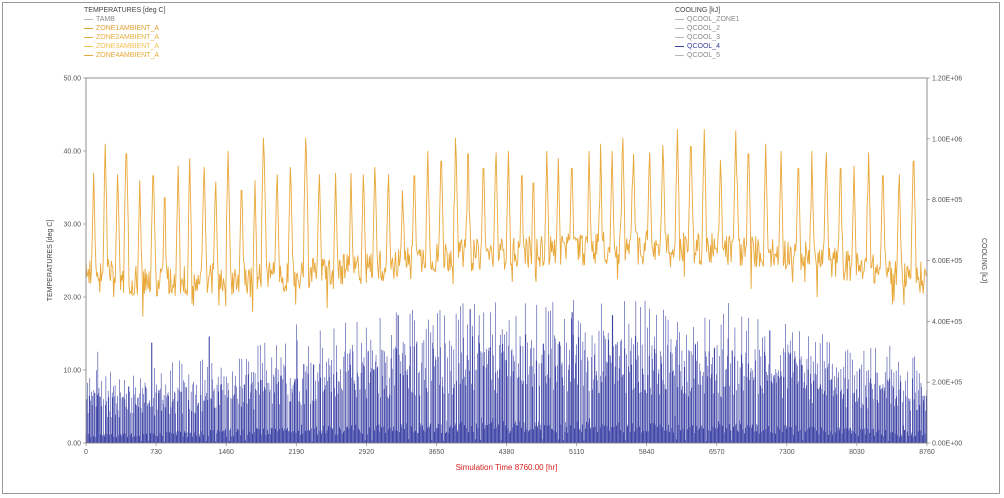 This screenshot has height=498, width=1004. Describe the element at coordinates (787, 452) in the screenshot. I see `x-tick-label: 7300` at that location.